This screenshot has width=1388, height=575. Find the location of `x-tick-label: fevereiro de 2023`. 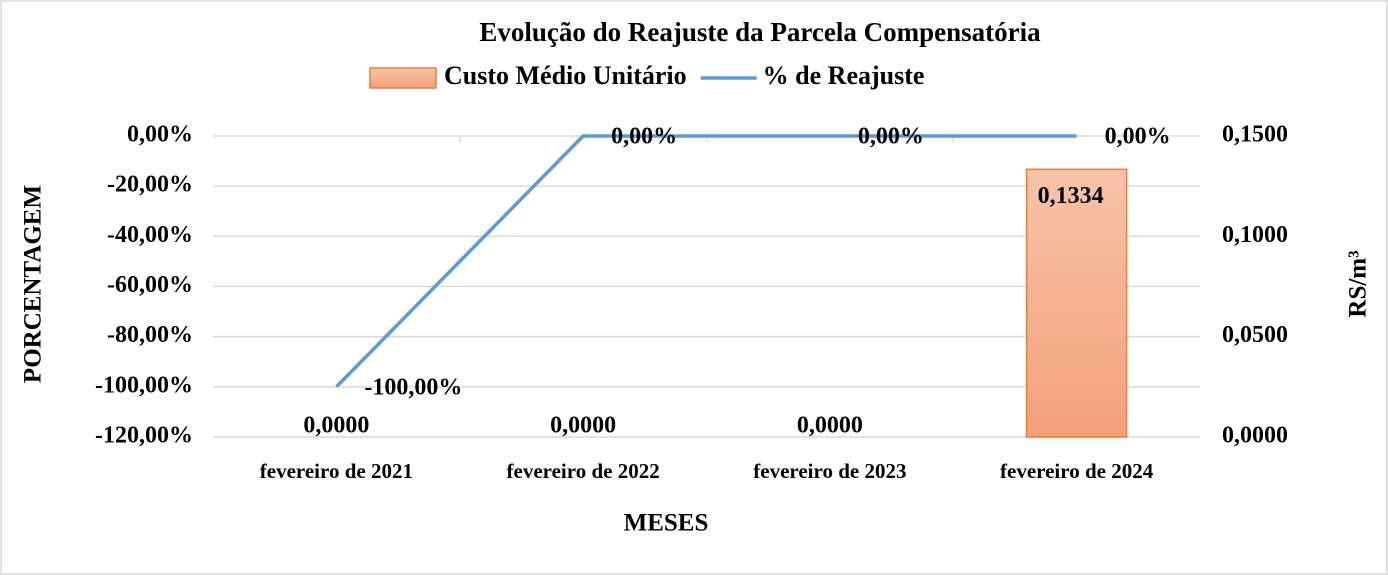

x-tick-label: fevereiro de 2023 is located at coordinates (829, 471).